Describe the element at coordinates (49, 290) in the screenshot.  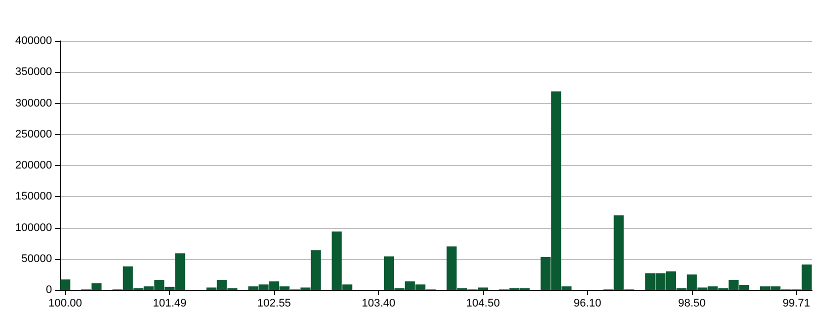
I see `y-tick-label: 0` at that location.